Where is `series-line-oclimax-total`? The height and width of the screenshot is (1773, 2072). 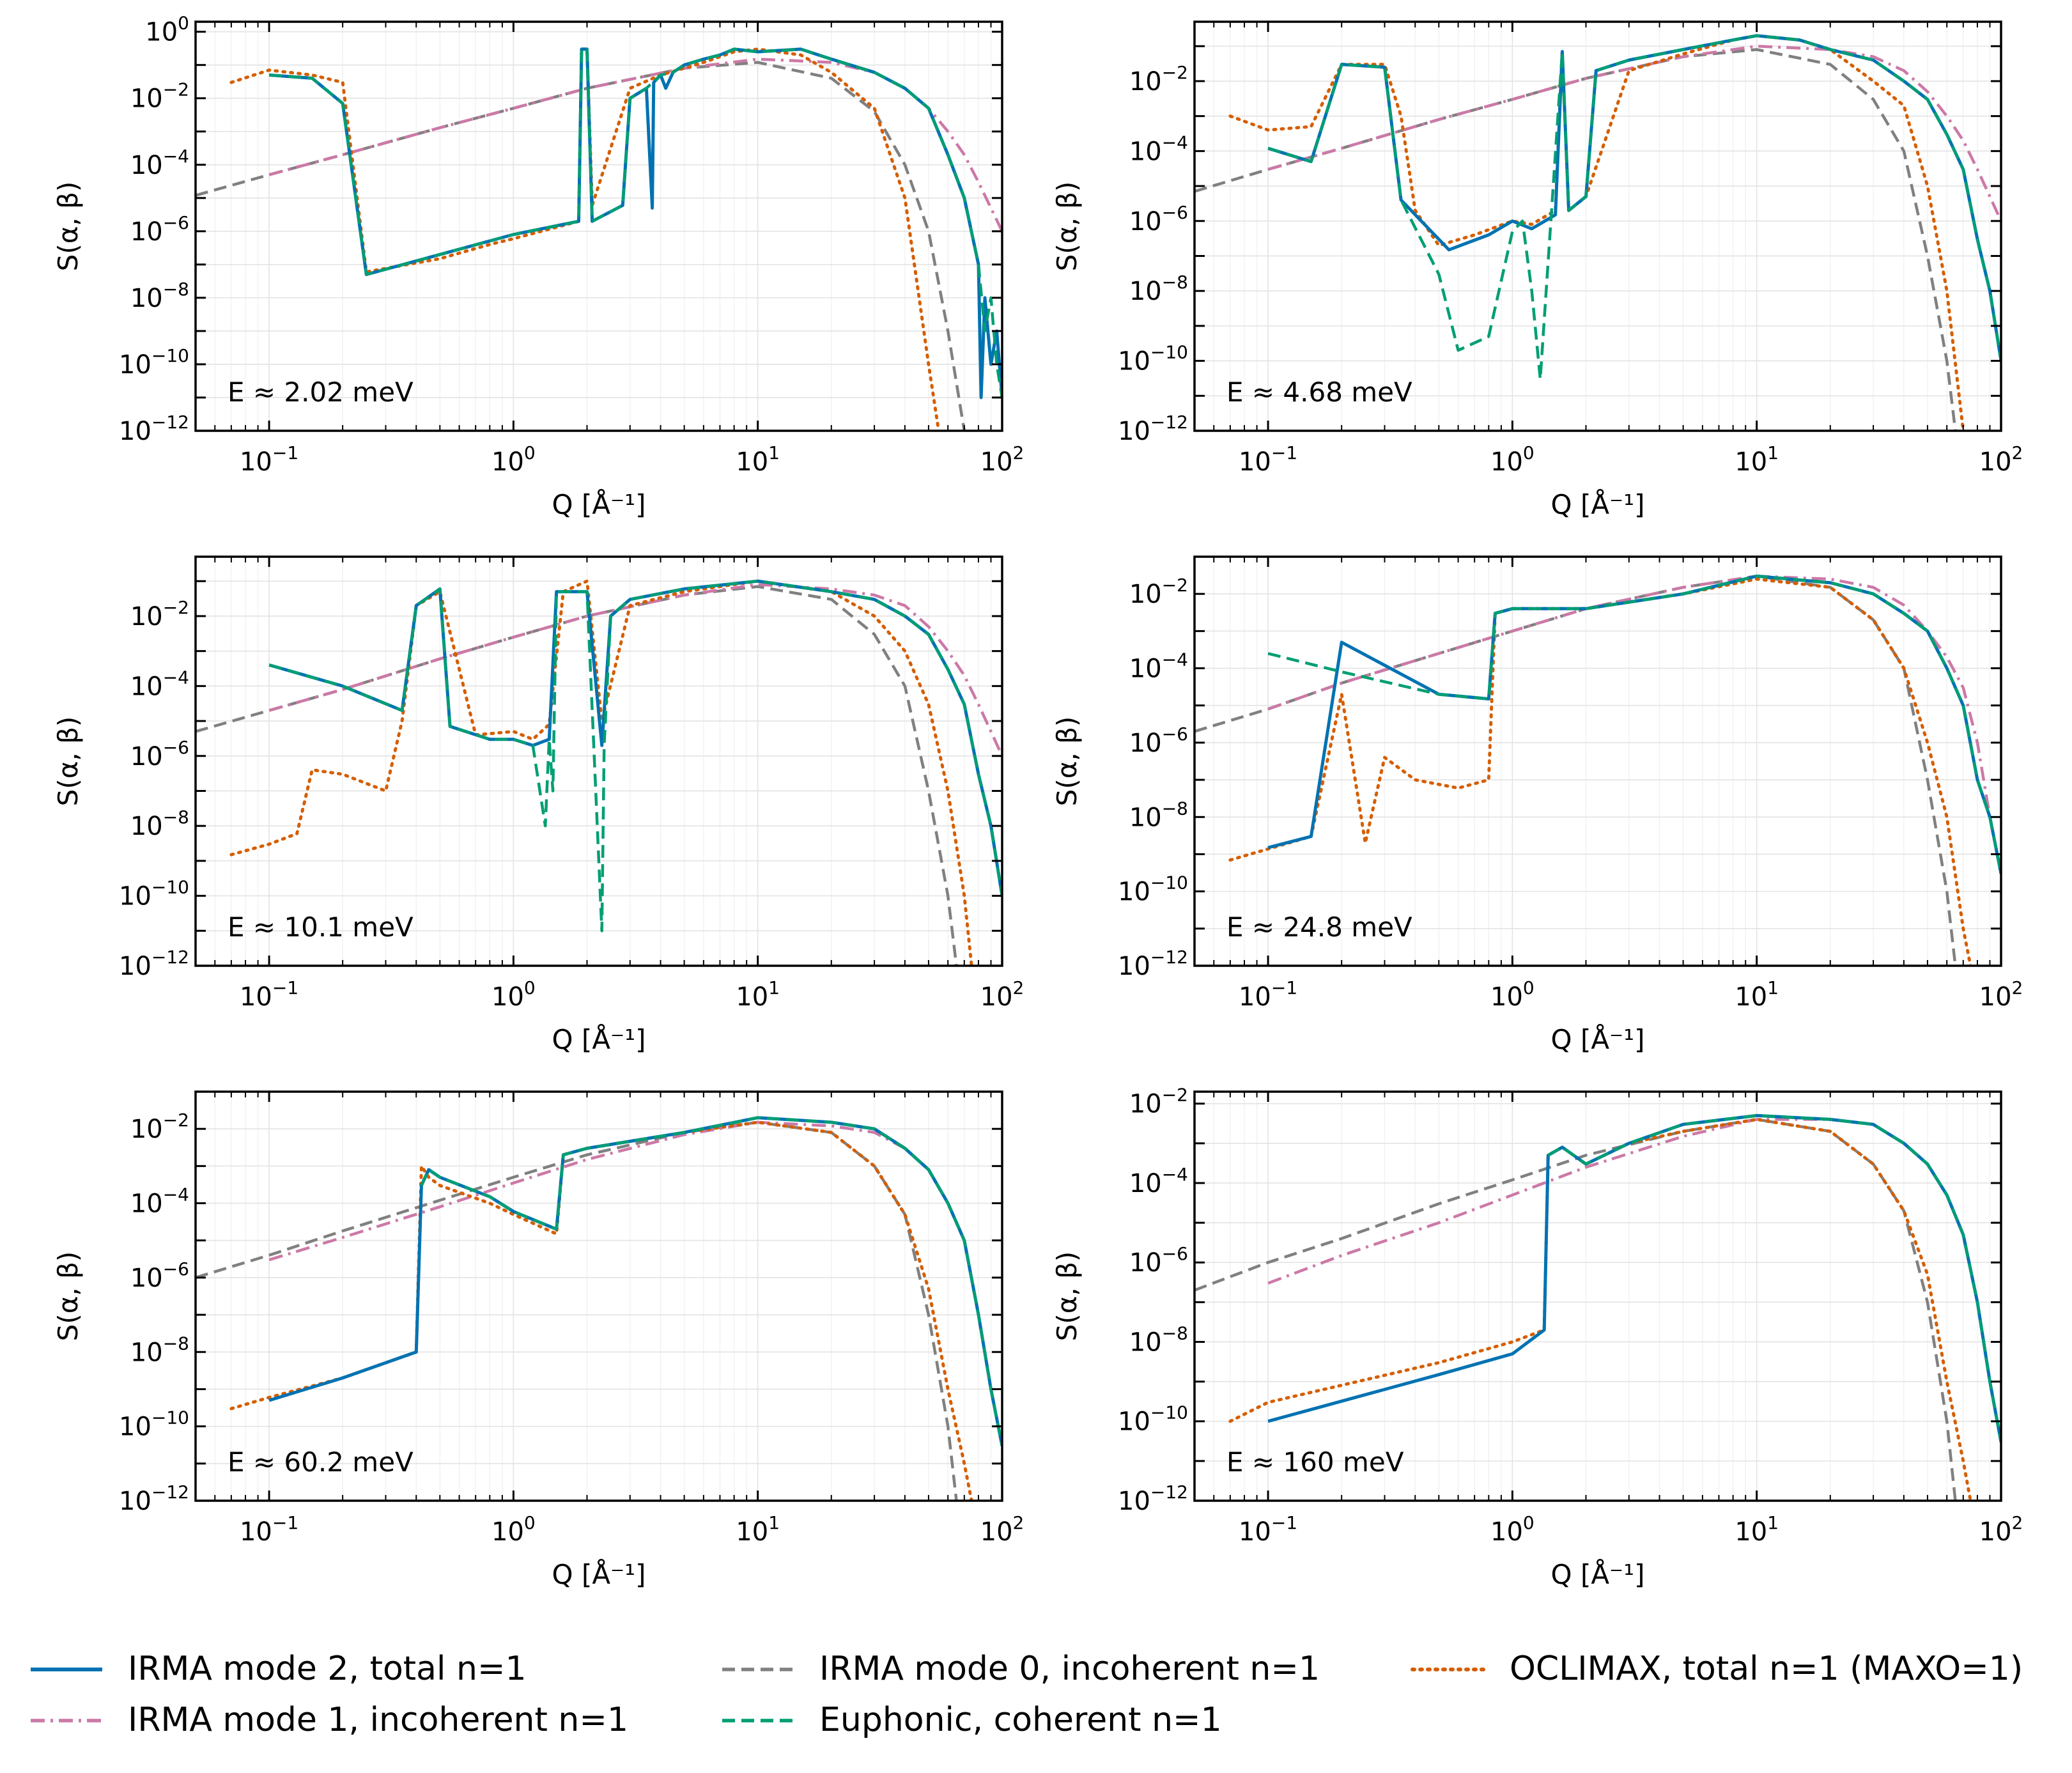 series-line-oclimax-total is located at coordinates (1596, 232).